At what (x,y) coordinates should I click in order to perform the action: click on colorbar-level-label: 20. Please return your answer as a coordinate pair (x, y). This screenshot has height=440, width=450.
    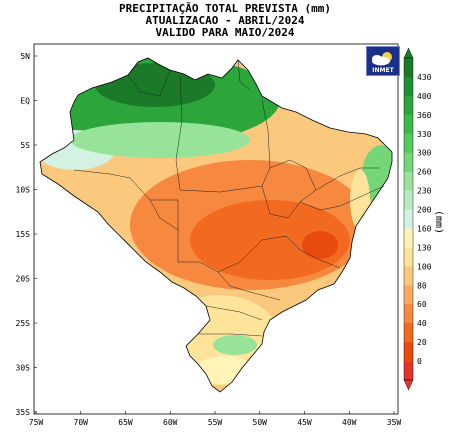
    Looking at the image, I should click on (422, 342).